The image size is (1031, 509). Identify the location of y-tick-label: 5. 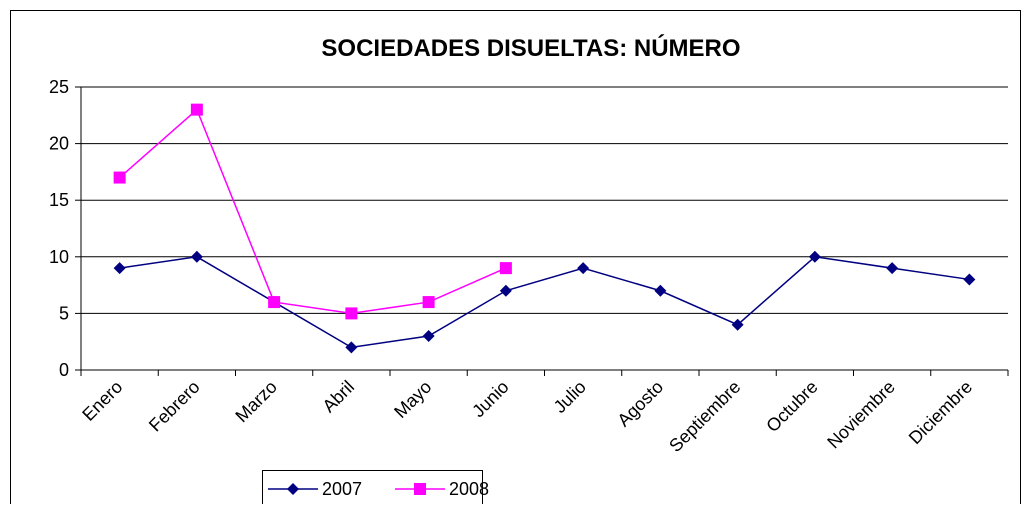
(64, 313).